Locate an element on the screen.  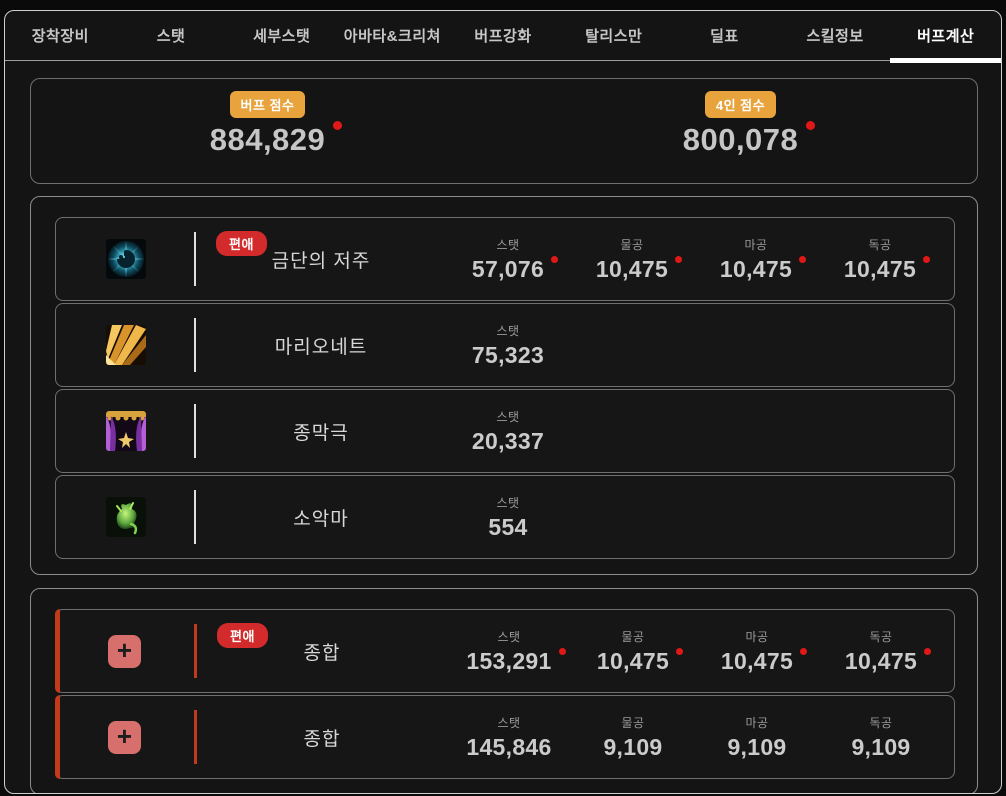
stat-value: 75,323 is located at coordinates (508, 354).